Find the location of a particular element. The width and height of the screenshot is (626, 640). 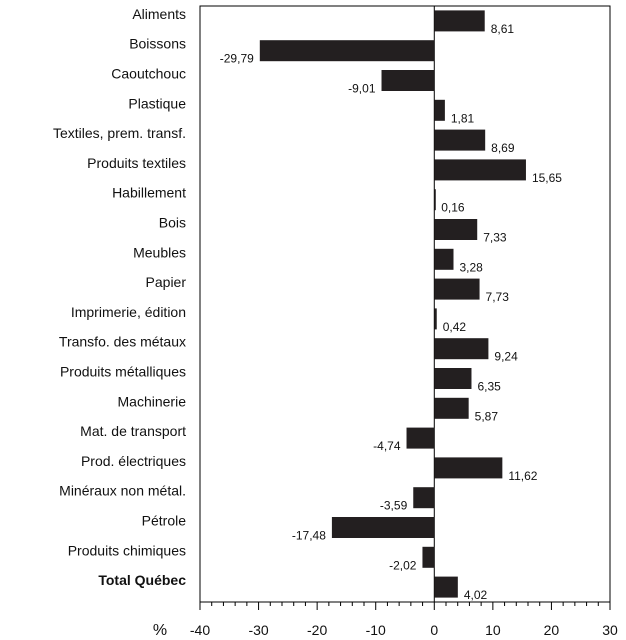

value-label: 0,16 is located at coordinates (453, 208).